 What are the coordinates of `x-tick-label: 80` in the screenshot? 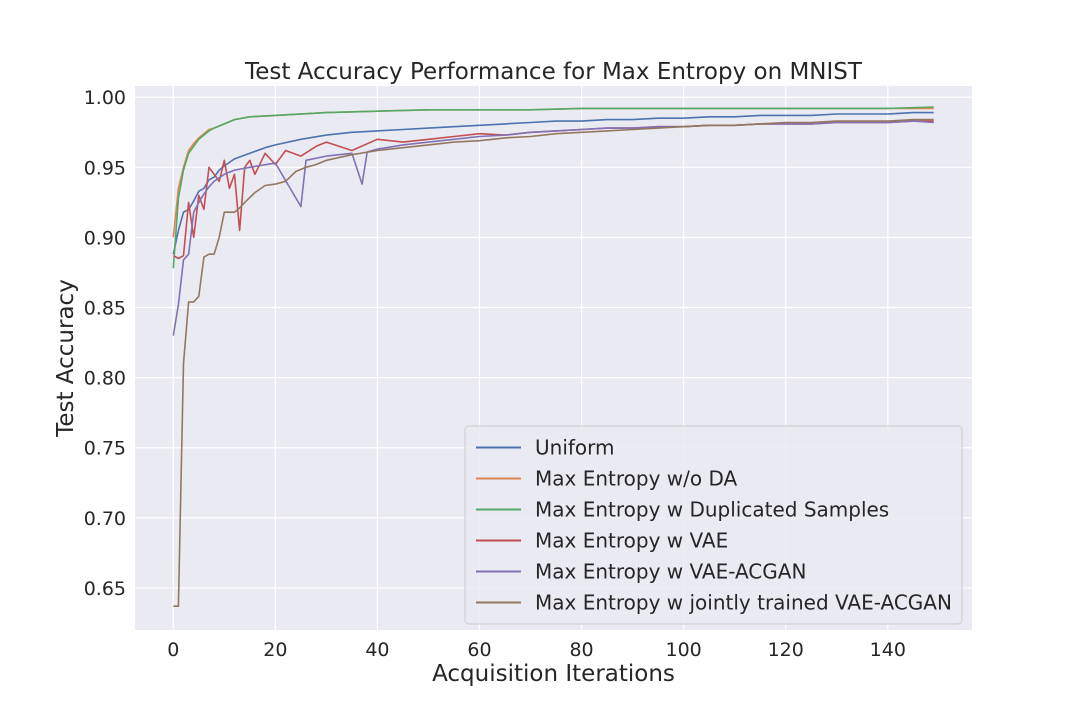 It's located at (581, 650).